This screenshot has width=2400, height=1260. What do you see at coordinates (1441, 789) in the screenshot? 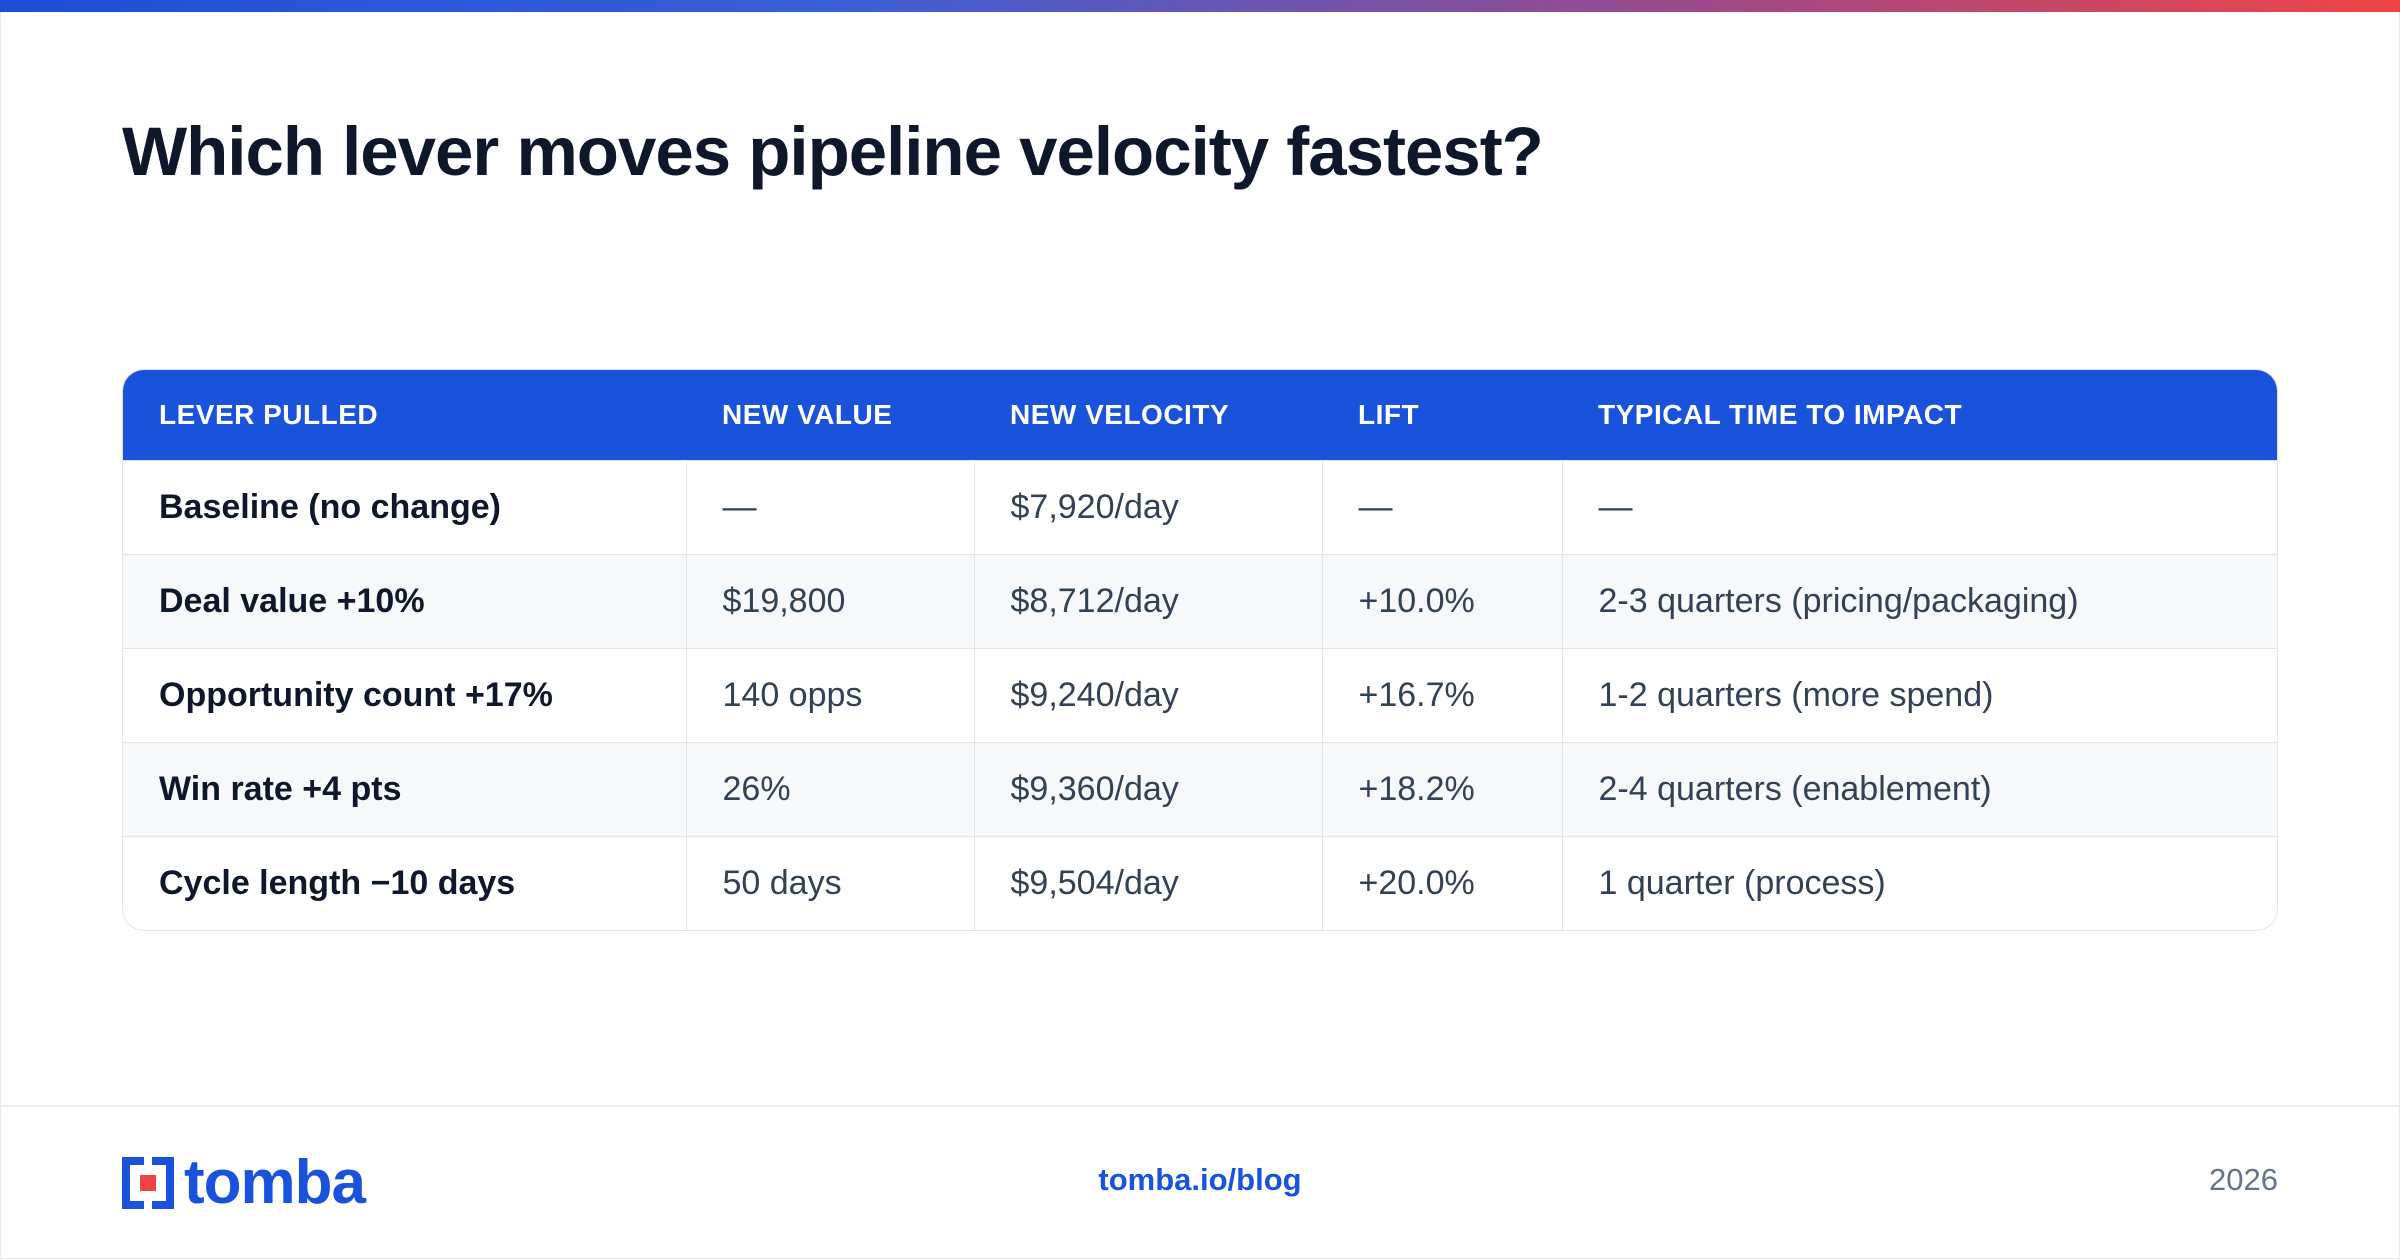
I see `lift-cell: +18.2%` at bounding box center [1441, 789].